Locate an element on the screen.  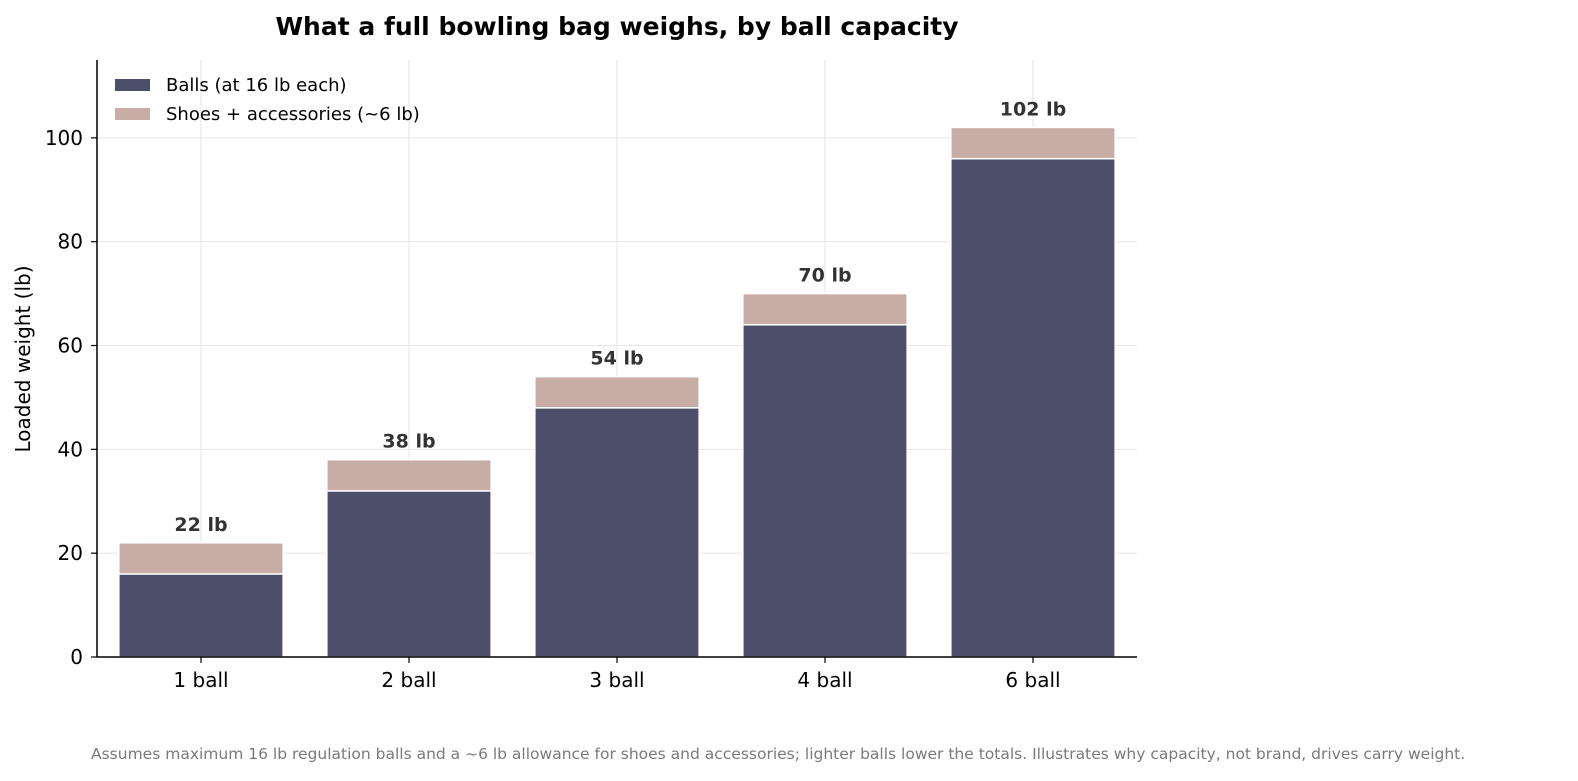
bar-total-label: 22 lb is located at coordinates (200, 525).